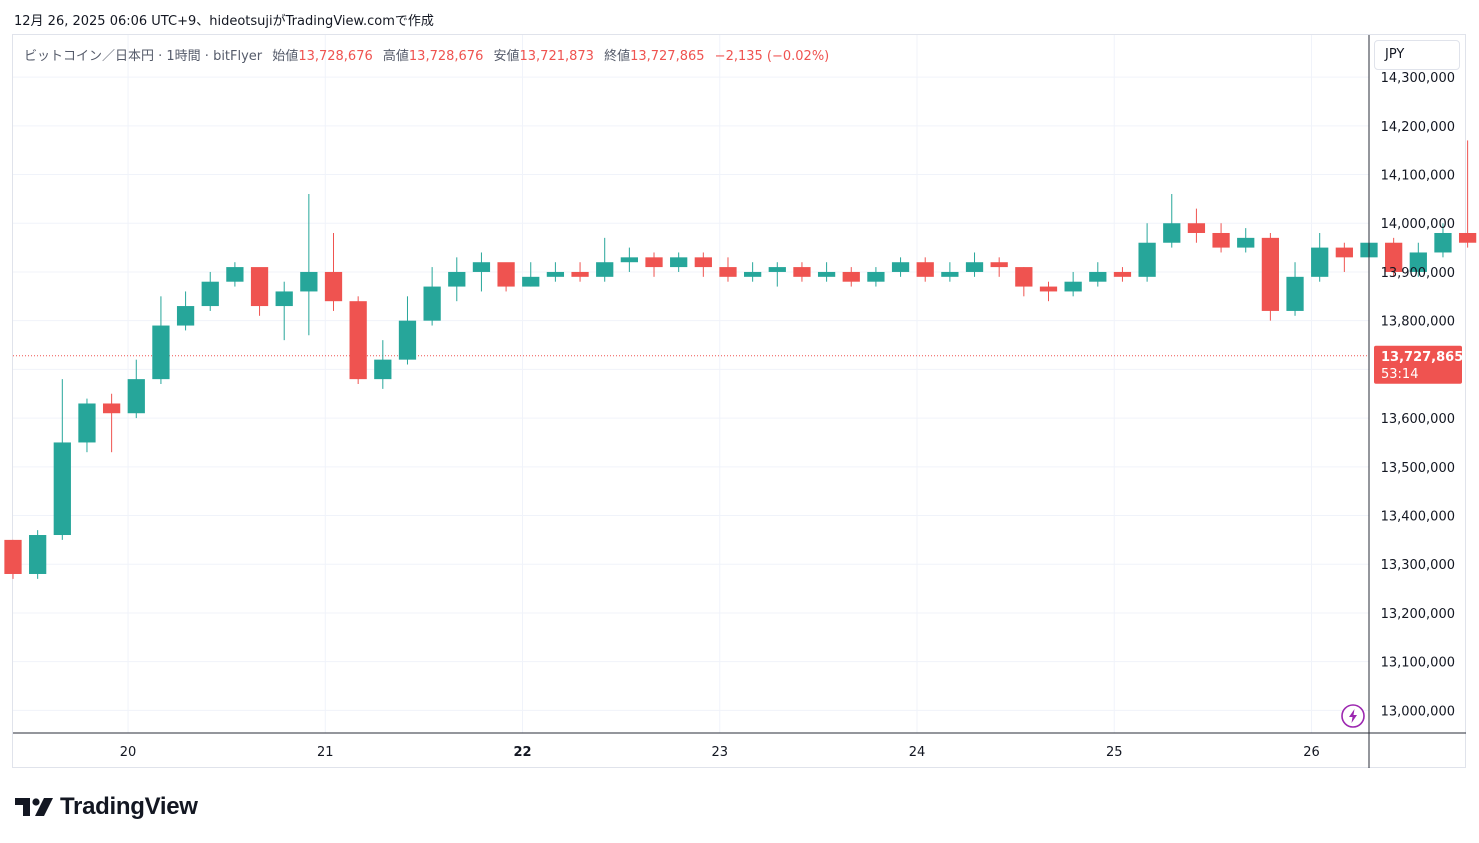 This screenshot has height=843, width=1479. I want to click on last-price-badge, so click(1418, 364).